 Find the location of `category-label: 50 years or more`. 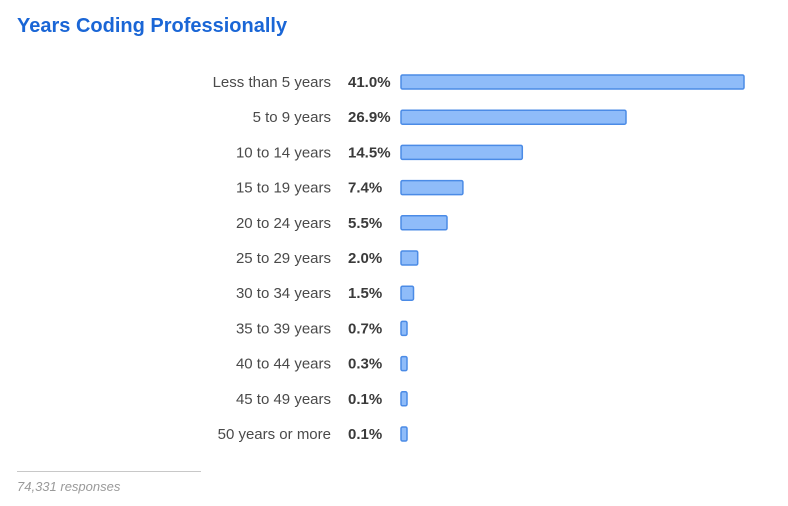

category-label: 50 years or more is located at coordinates (274, 434).